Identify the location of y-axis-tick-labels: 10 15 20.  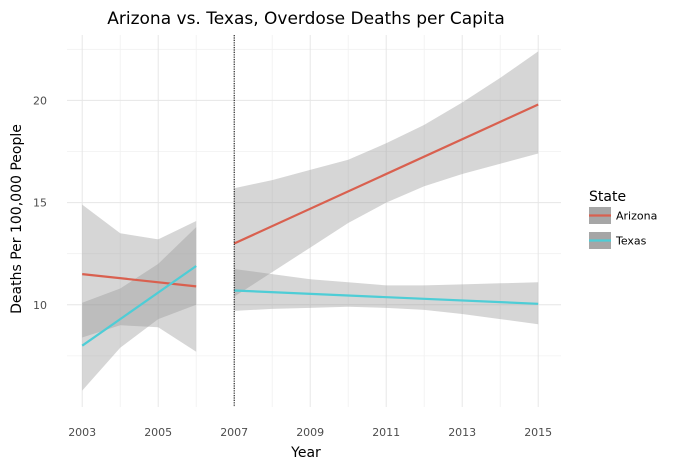
(40, 202).